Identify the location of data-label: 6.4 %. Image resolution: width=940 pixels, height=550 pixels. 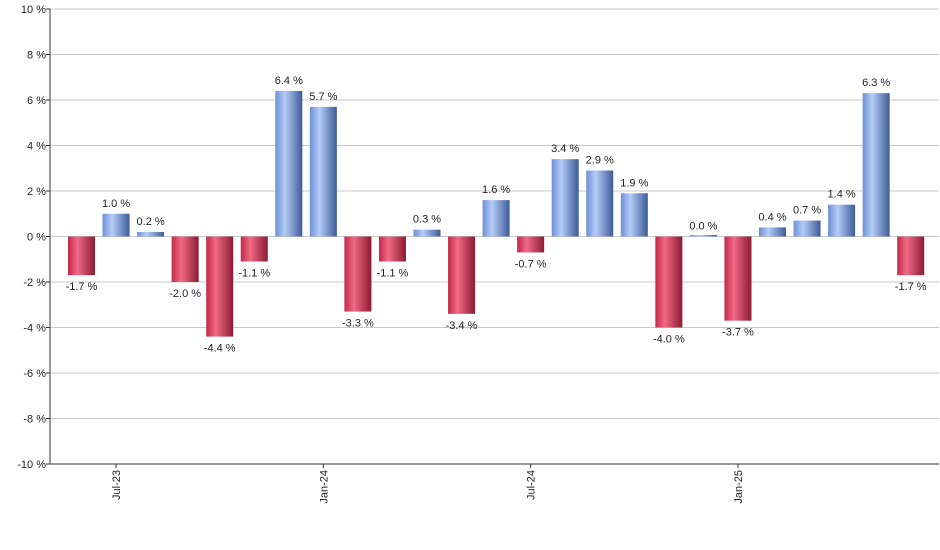
(289, 81).